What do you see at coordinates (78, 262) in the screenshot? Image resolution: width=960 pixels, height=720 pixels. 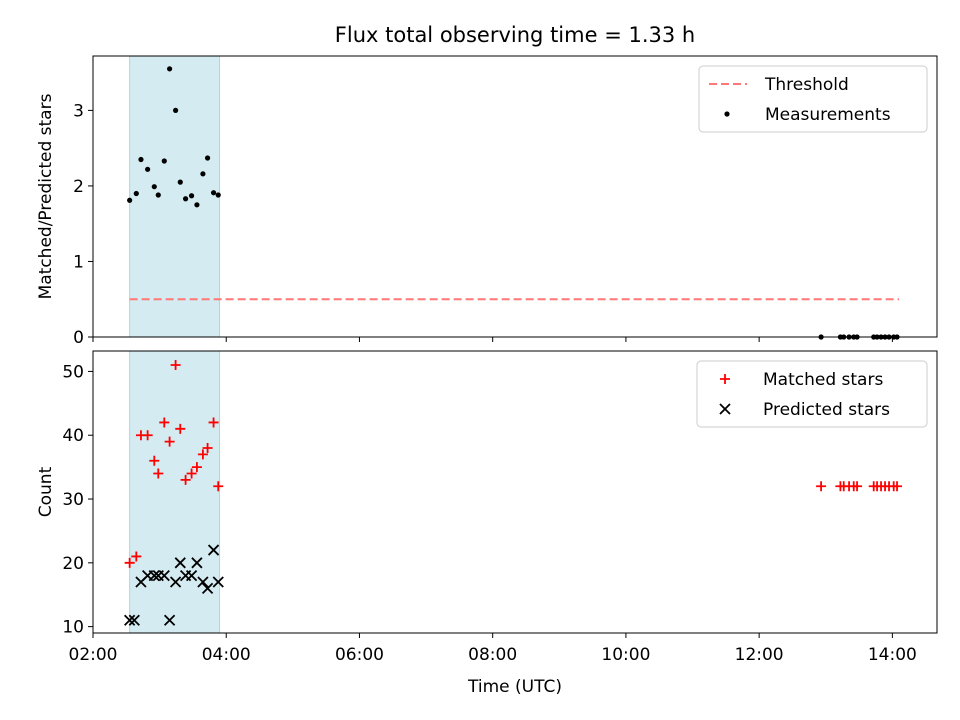 I see `y-tick-label: 1` at bounding box center [78, 262].